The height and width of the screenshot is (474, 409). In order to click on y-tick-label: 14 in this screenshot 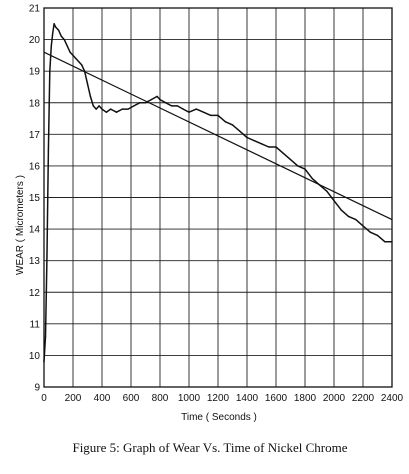, I will do `click(35, 230)`.